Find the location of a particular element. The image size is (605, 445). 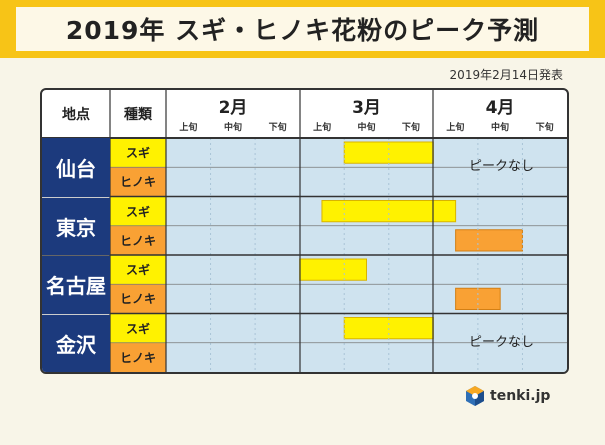

month-label: 2月 is located at coordinates (233, 107).